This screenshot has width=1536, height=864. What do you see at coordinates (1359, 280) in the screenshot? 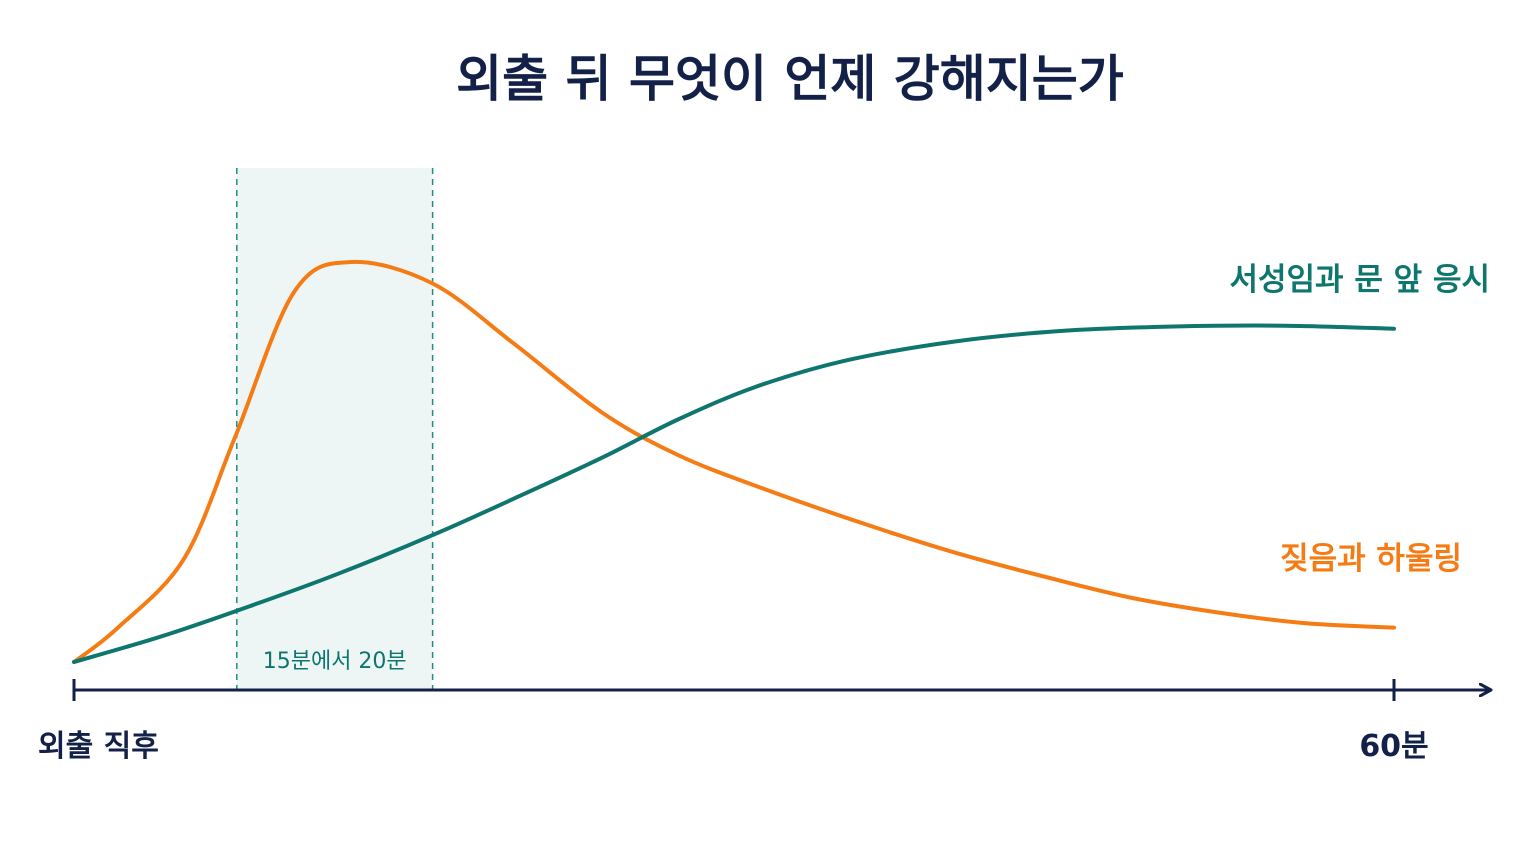
I see `series-label-pacing-door-staring: 서성임과 문 앞 응시` at bounding box center [1359, 280].